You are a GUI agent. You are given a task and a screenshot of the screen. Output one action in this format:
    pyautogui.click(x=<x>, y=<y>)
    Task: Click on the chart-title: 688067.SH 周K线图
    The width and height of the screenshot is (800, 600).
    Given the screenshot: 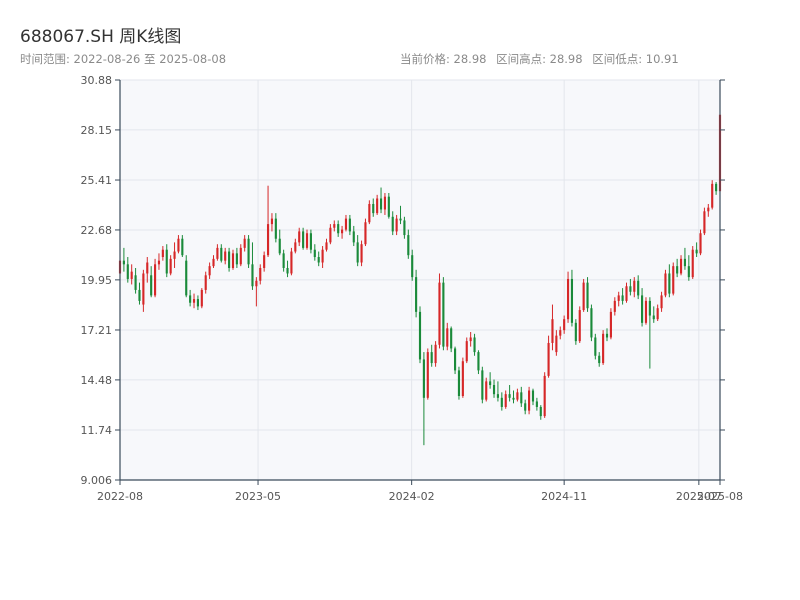 What is the action you would take?
    pyautogui.click(x=101, y=37)
    